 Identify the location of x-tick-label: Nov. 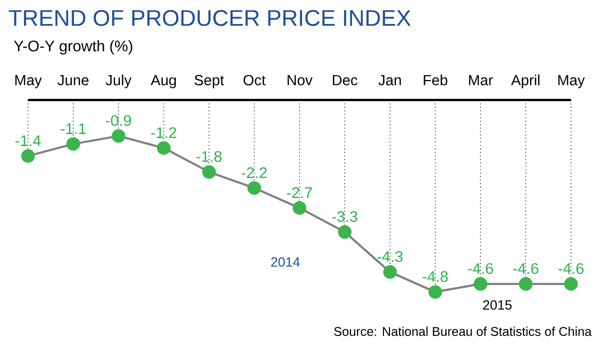
(300, 80).